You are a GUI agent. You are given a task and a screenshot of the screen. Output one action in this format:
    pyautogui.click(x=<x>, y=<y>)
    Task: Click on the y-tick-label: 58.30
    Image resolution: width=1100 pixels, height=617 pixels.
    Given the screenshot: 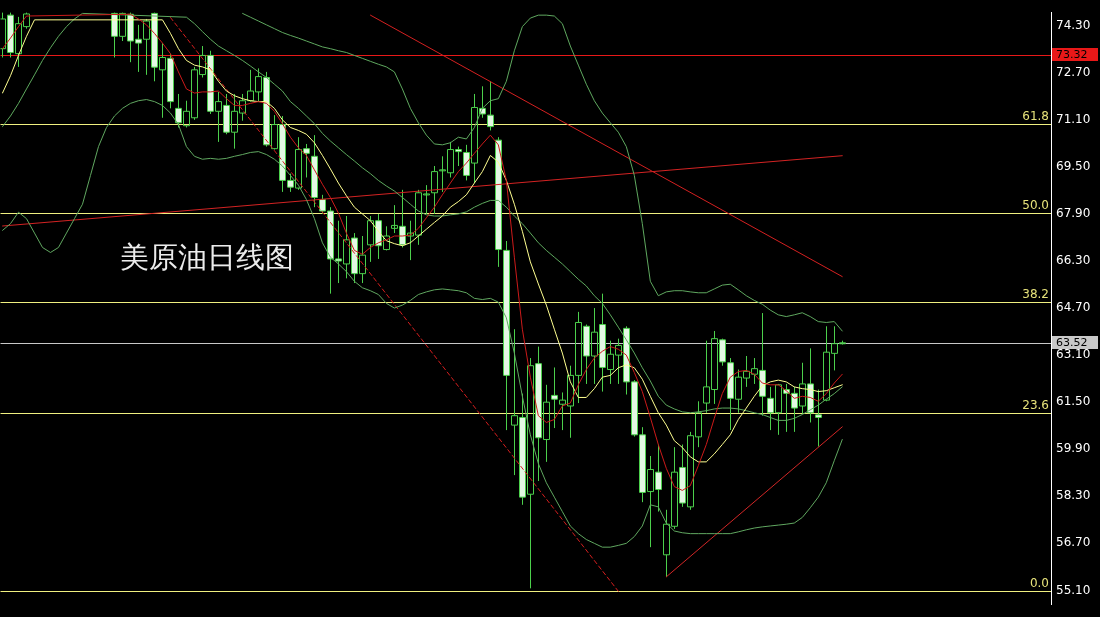 What is the action you would take?
    pyautogui.click(x=1073, y=495)
    